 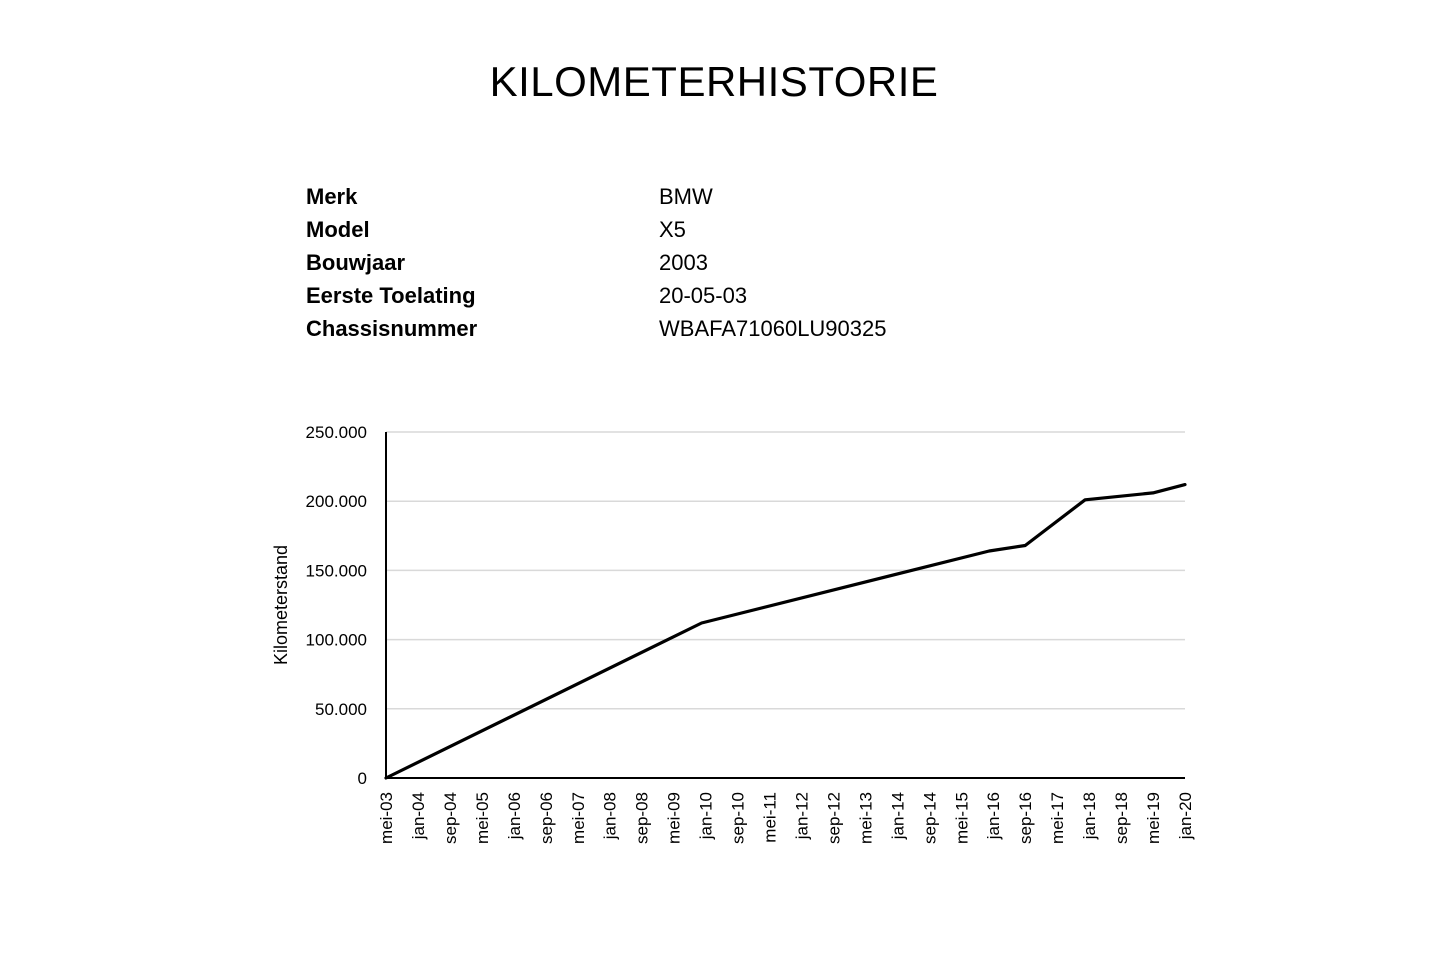 What do you see at coordinates (1185, 816) in the screenshot?
I see `x-tick-label: jan-20` at bounding box center [1185, 816].